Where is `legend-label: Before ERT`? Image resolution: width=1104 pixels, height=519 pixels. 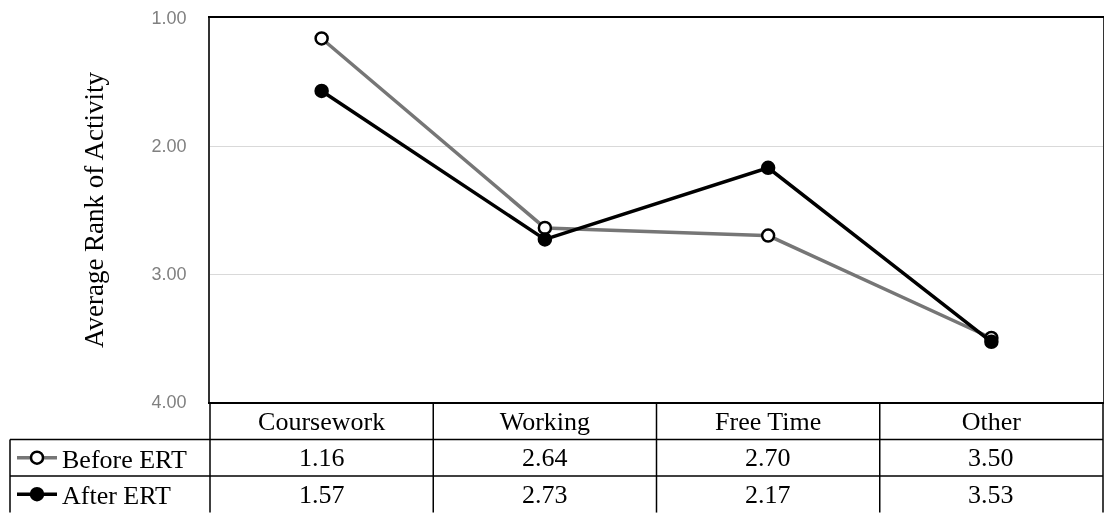 legend-label: Before ERT is located at coordinates (124, 459).